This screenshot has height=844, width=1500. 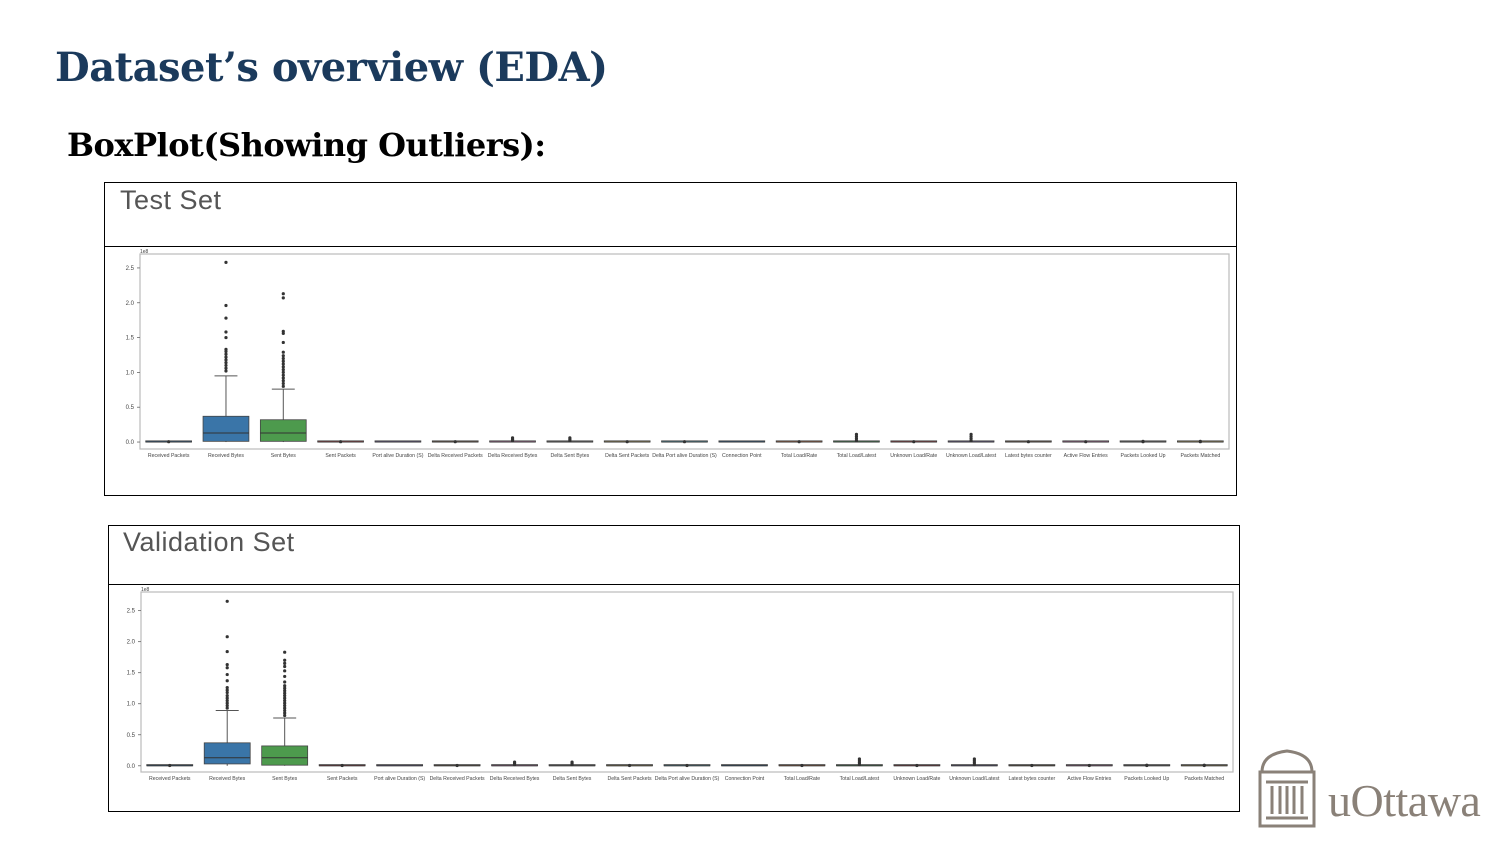 I want to click on x-tick-label: Port alive Duration (S), so click(x=399, y=779).